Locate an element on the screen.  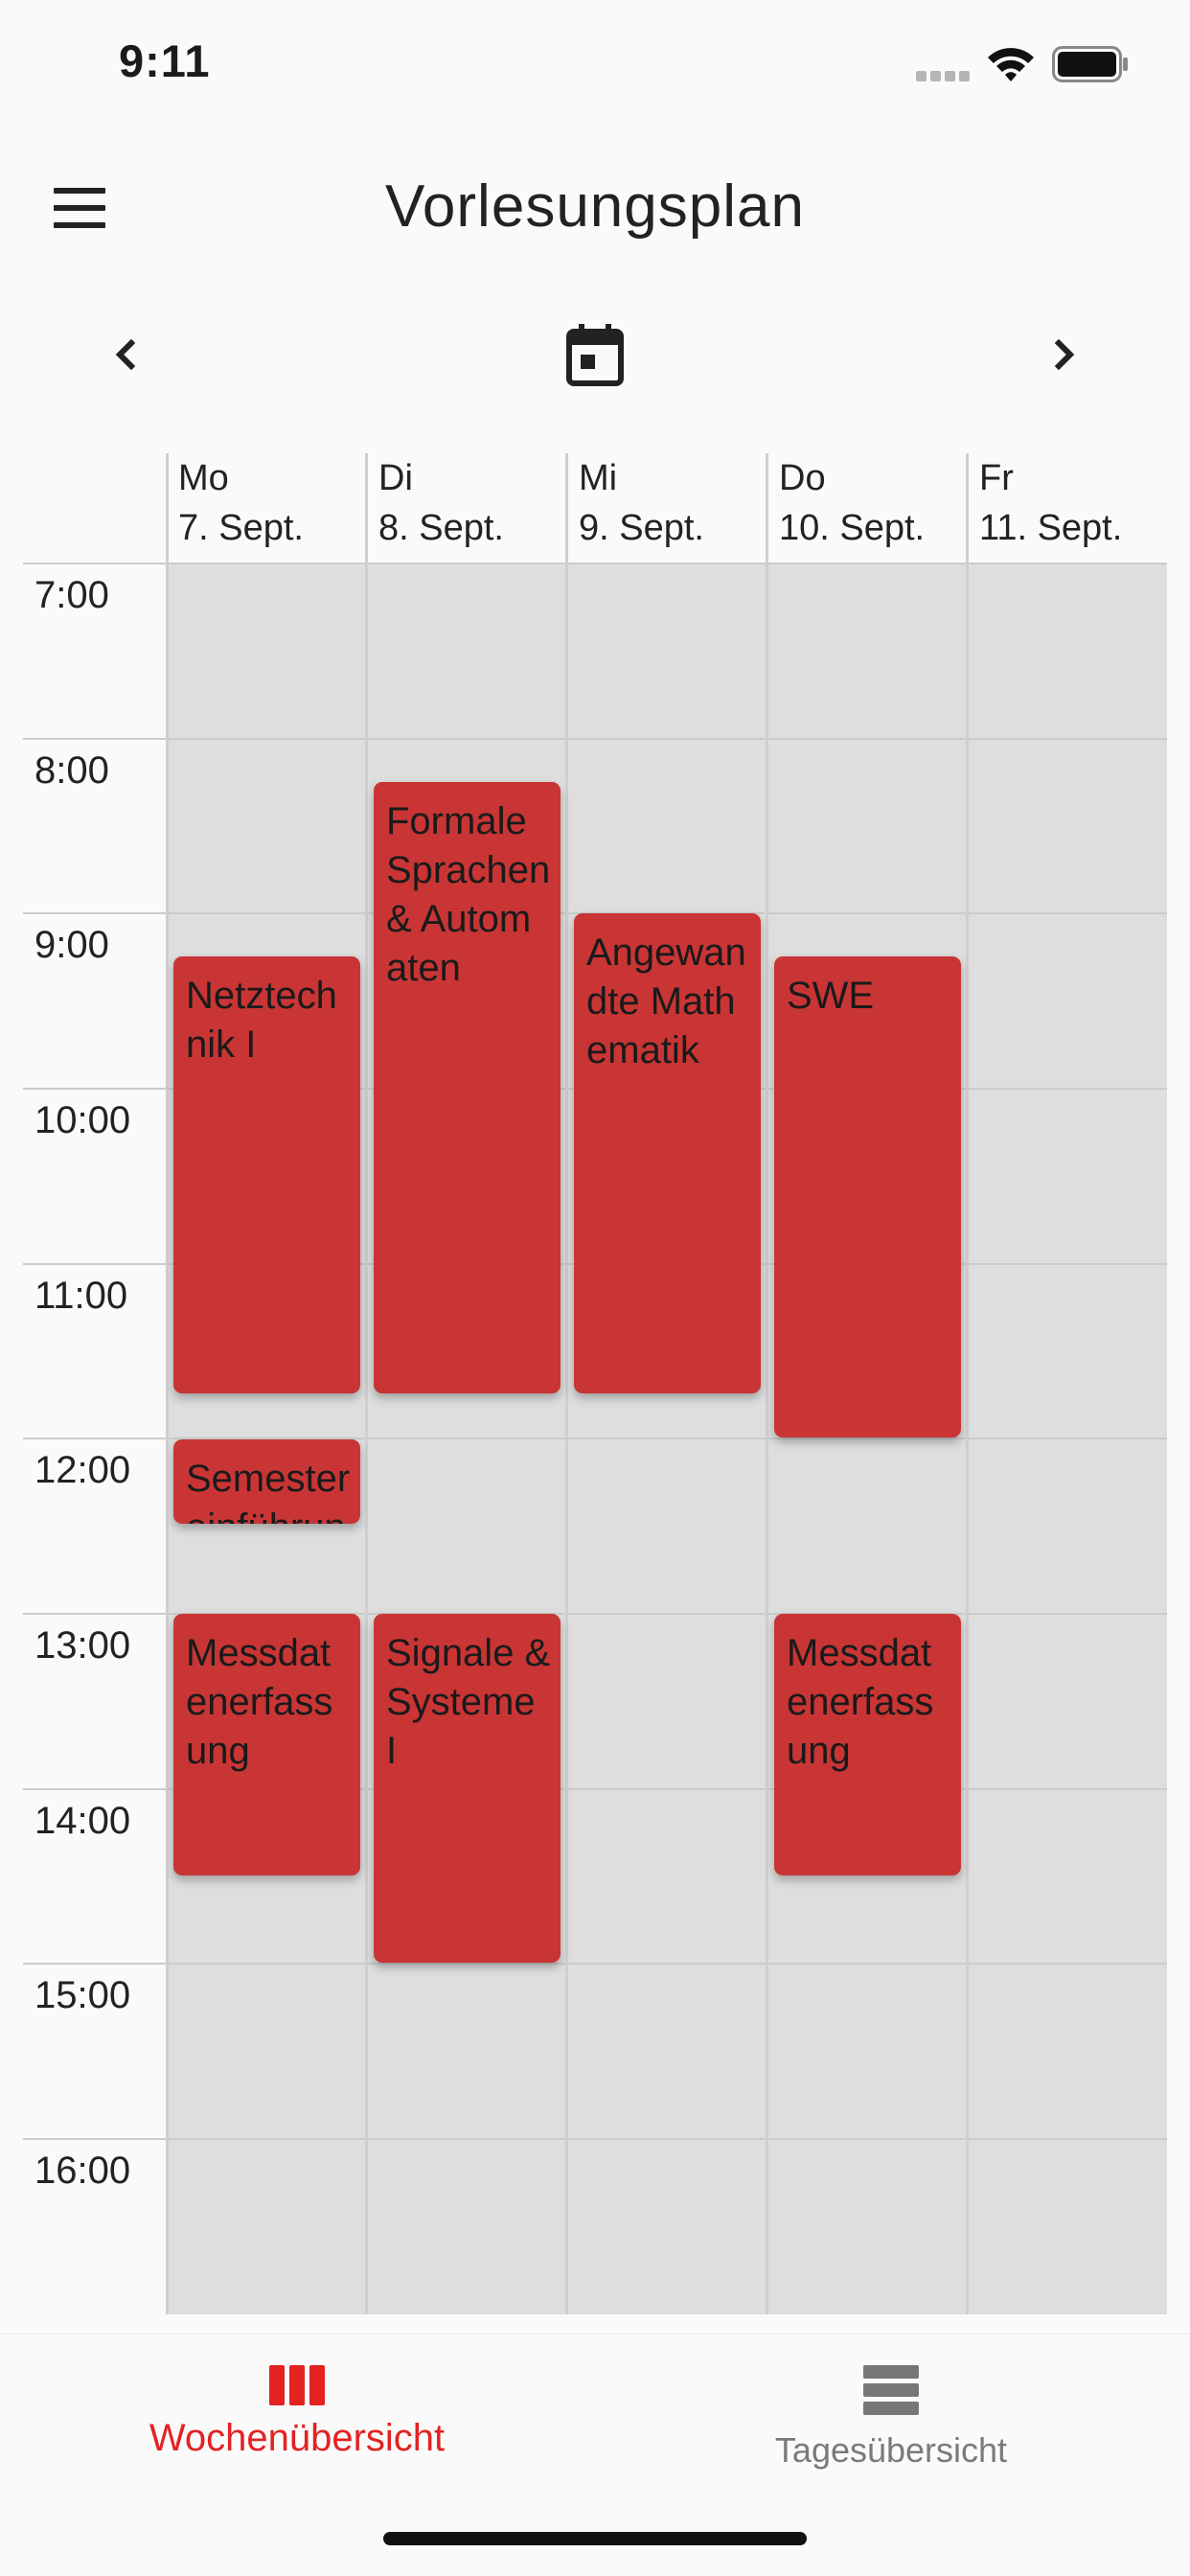
event-swe: SWE is located at coordinates (868, 1197).